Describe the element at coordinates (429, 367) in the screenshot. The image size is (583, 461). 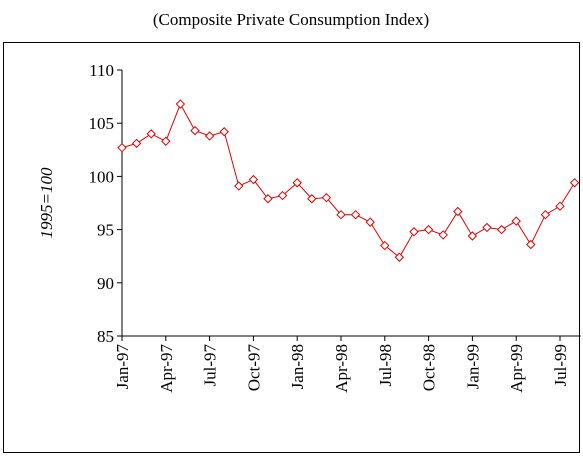
I see `x-tick-label: Oct-98` at that location.